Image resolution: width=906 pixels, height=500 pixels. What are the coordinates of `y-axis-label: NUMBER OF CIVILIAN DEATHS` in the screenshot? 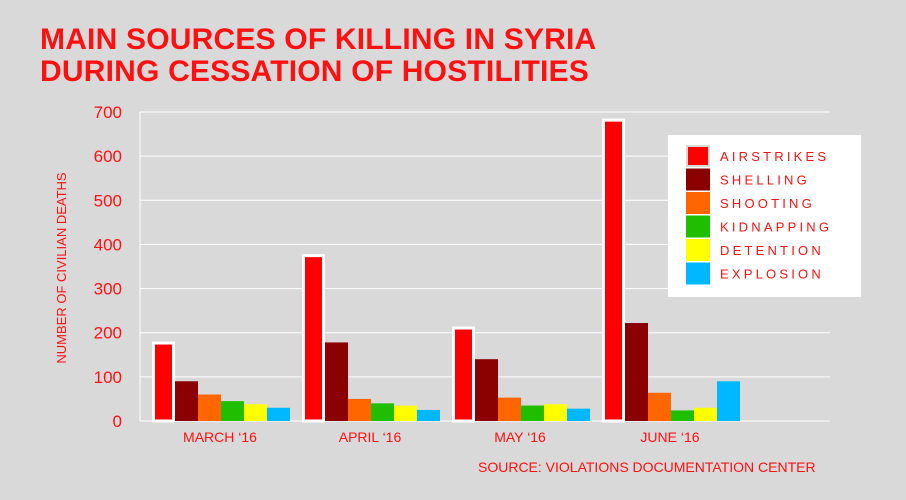 It's located at (61, 268).